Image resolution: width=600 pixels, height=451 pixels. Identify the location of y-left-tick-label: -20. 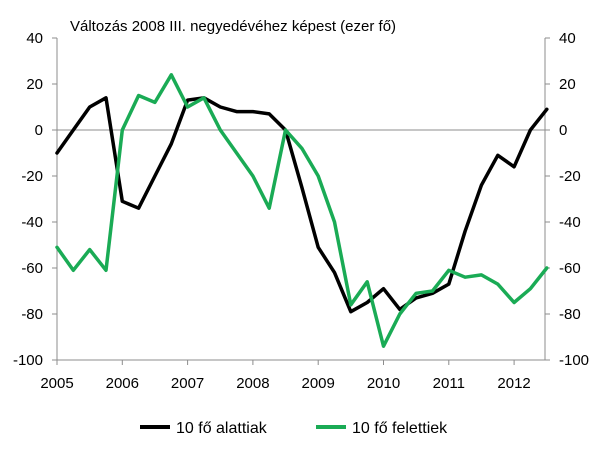
(32, 176).